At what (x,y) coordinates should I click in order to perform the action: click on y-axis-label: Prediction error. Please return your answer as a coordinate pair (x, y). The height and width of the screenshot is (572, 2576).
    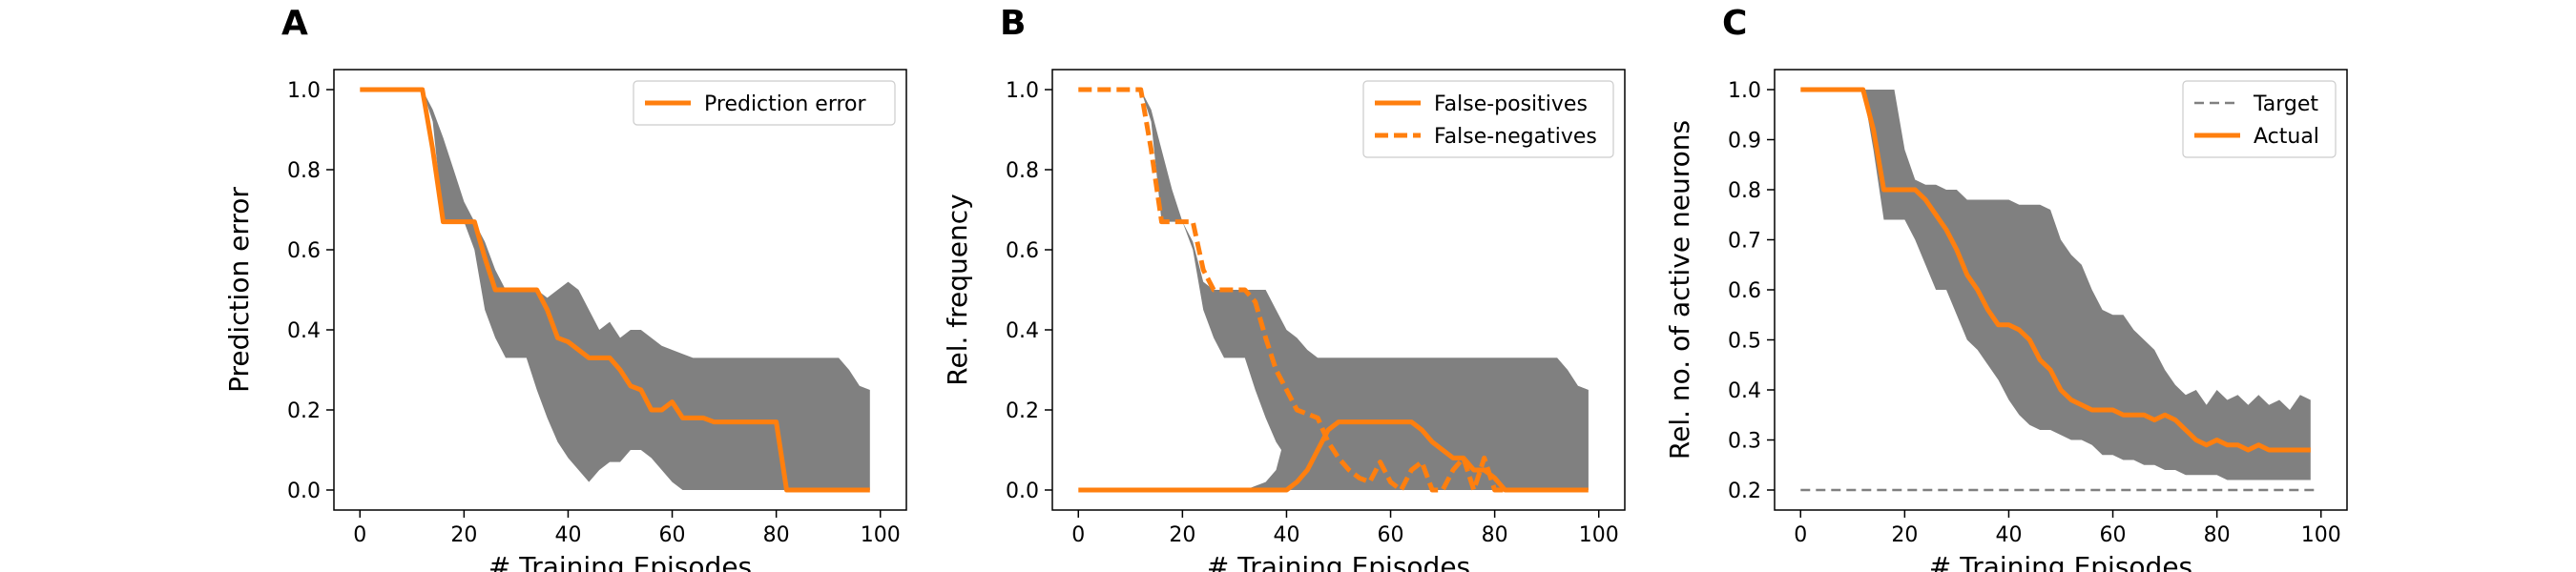
    Looking at the image, I should click on (239, 290).